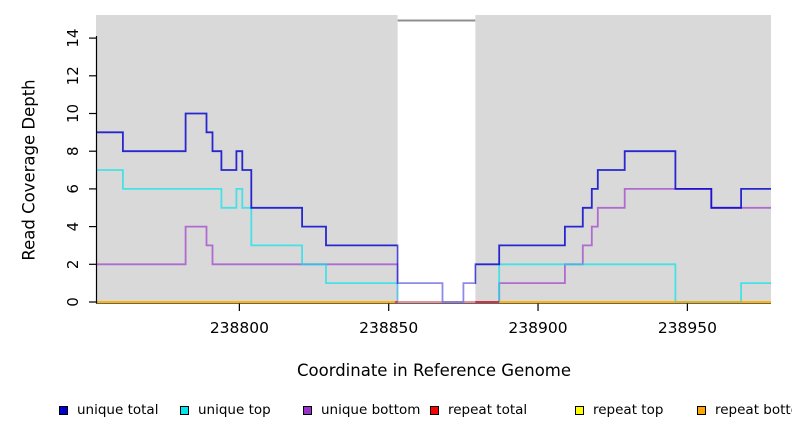  Describe the element at coordinates (537, 328) in the screenshot. I see `x-tick-label: 238900` at that location.